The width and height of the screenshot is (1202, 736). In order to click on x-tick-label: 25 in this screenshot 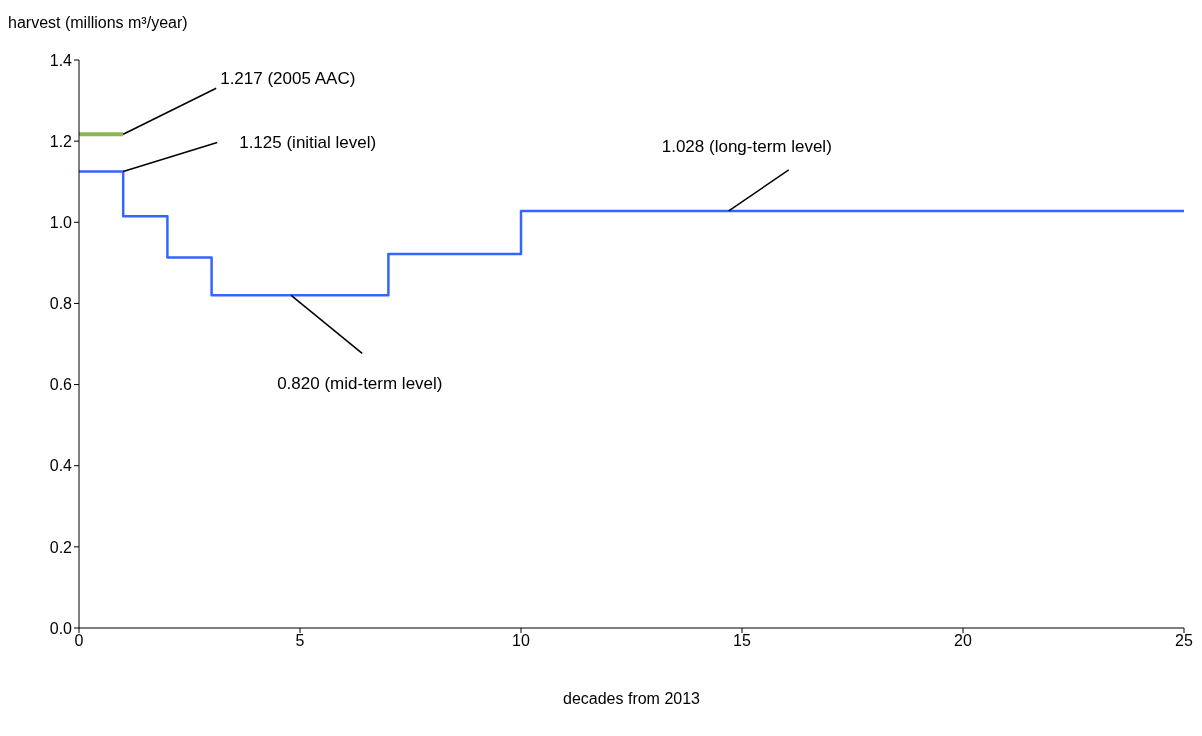, I will do `click(1184, 641)`.